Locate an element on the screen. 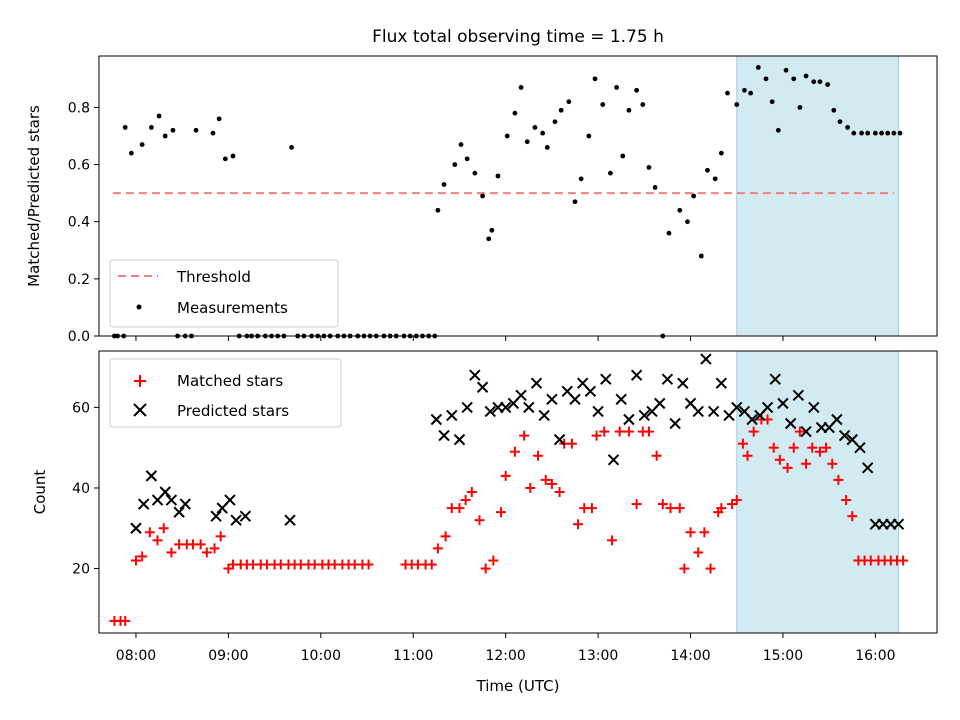 This screenshot has height=720, width=960. top-legend-box is located at coordinates (224, 293).